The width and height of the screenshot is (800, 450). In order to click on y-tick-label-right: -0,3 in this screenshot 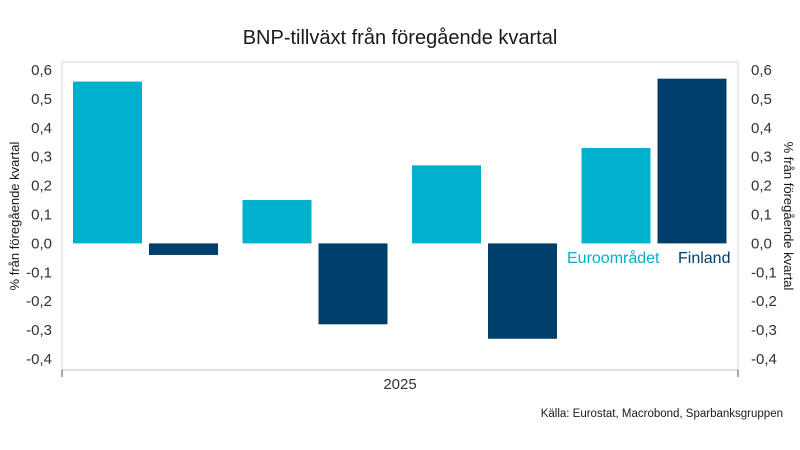, I will do `click(764, 330)`.